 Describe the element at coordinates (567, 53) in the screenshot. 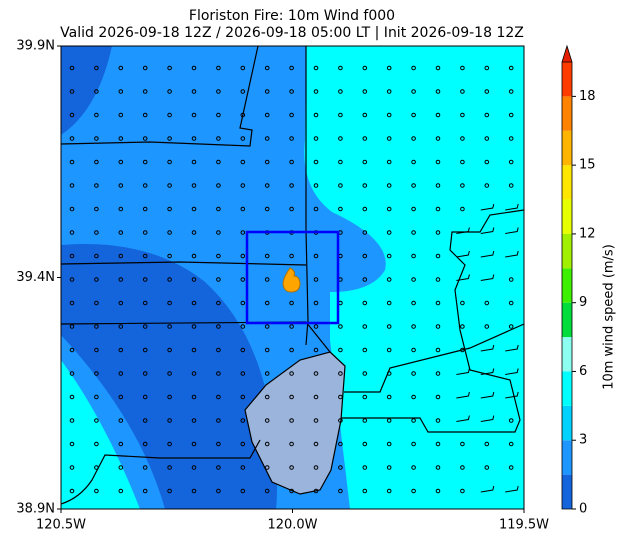

I see `colorbar-extend` at that location.